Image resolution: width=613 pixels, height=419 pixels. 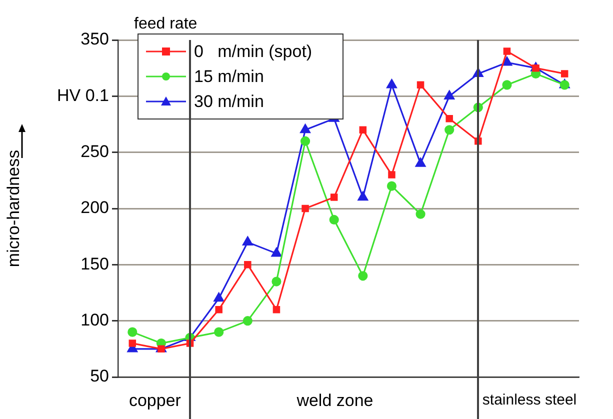 I want to click on y-tick-label: 350, so click(x=94, y=39).